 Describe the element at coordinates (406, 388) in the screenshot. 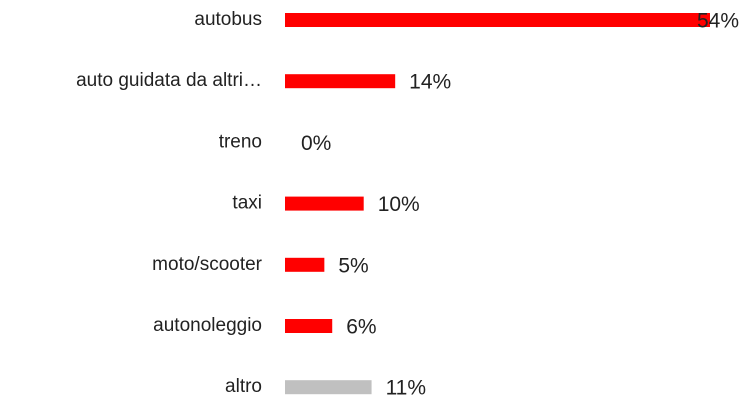

I see `data-label: 11%` at that location.